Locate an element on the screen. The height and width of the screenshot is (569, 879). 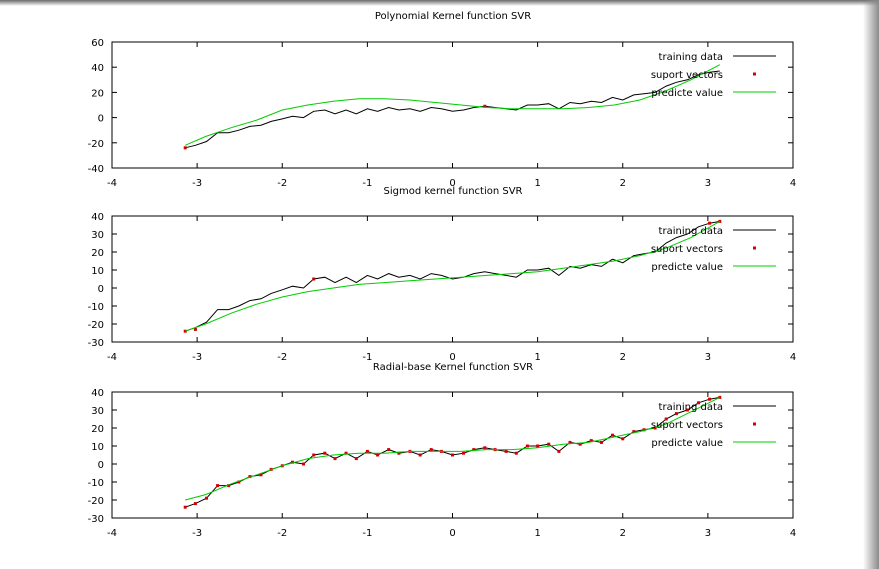
chart-title: Sigmod kernel function SVR is located at coordinates (453, 191).